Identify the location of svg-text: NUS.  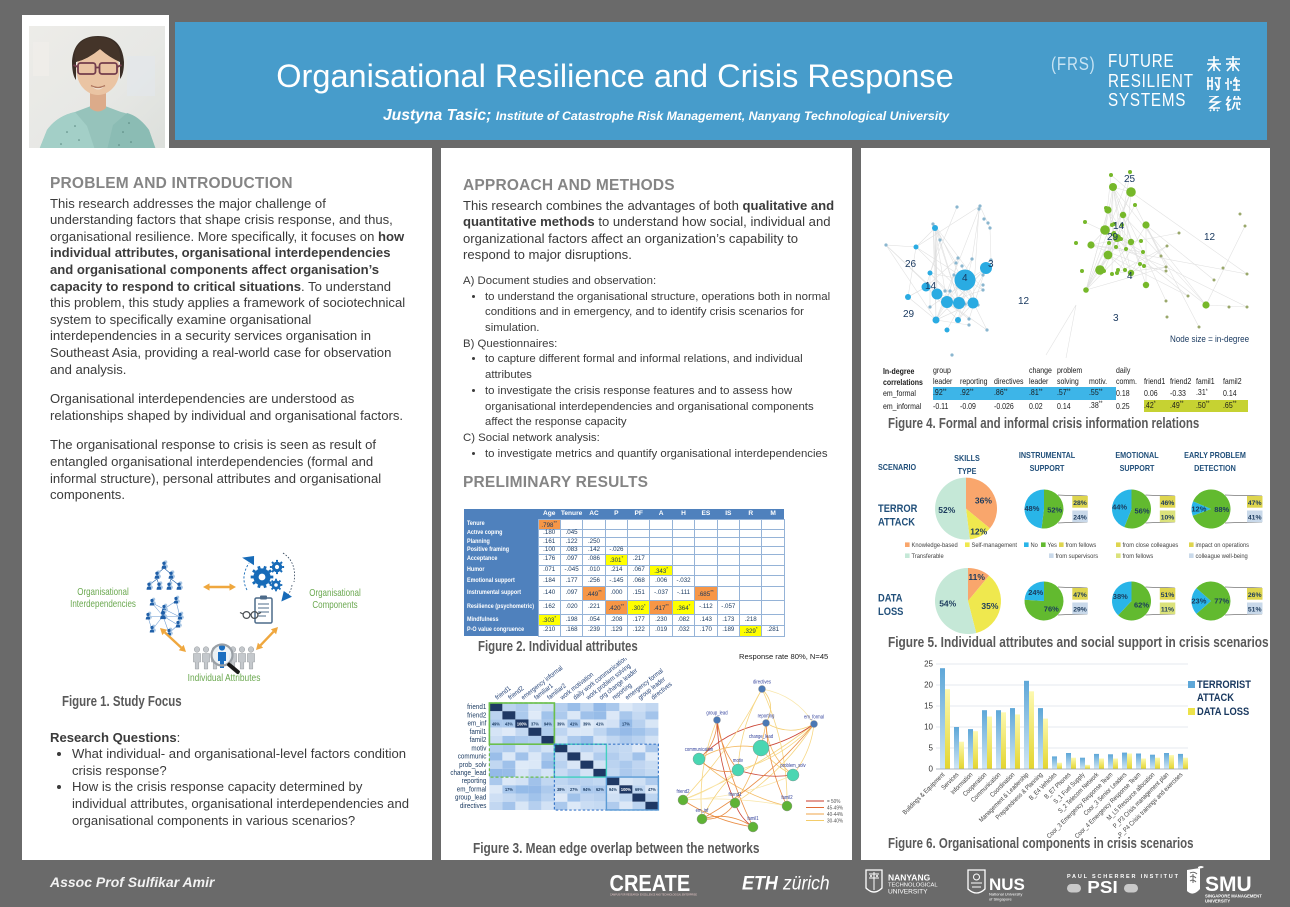
(1007, 884).